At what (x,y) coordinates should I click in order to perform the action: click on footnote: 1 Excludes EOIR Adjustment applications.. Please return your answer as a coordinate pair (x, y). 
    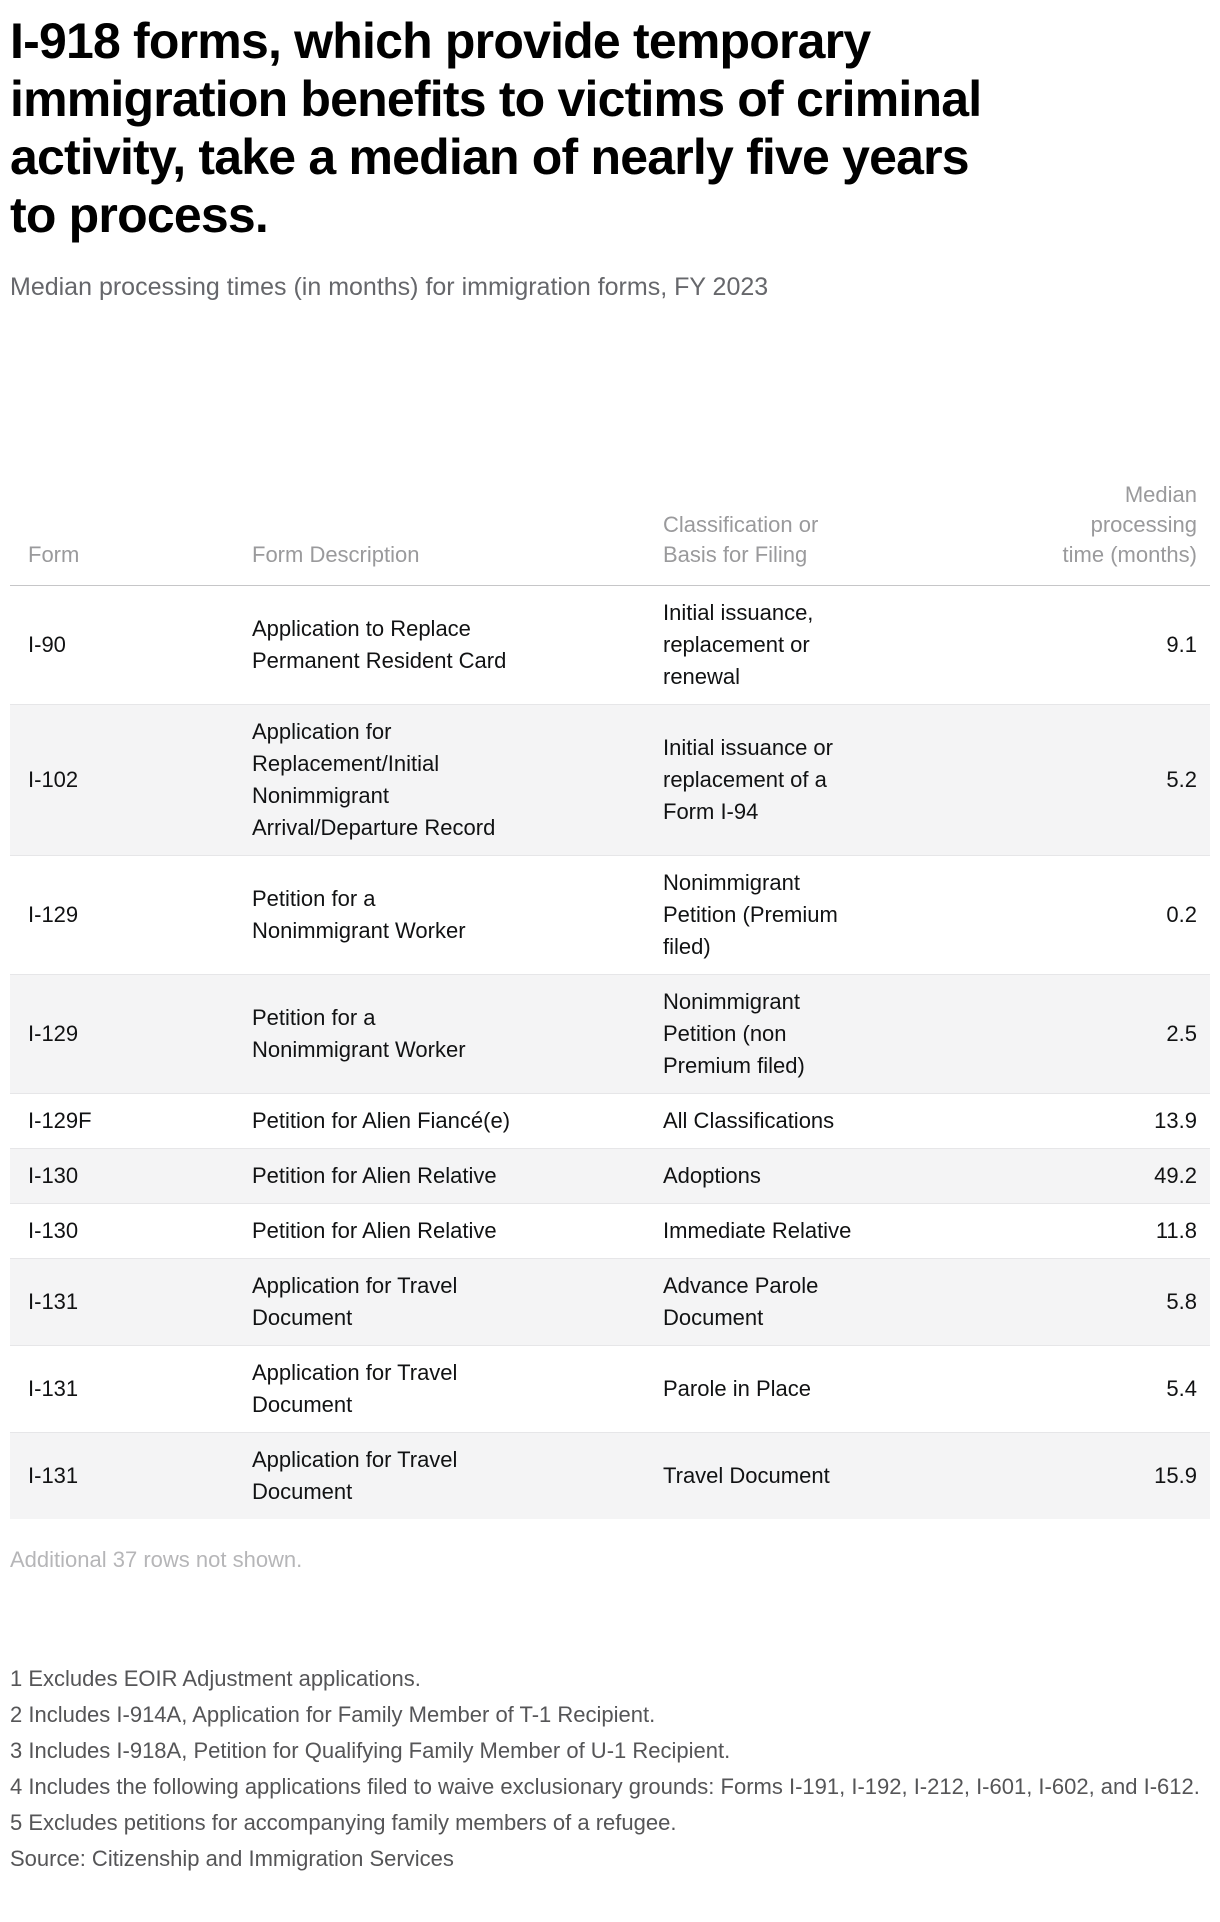
    Looking at the image, I should click on (215, 1678).